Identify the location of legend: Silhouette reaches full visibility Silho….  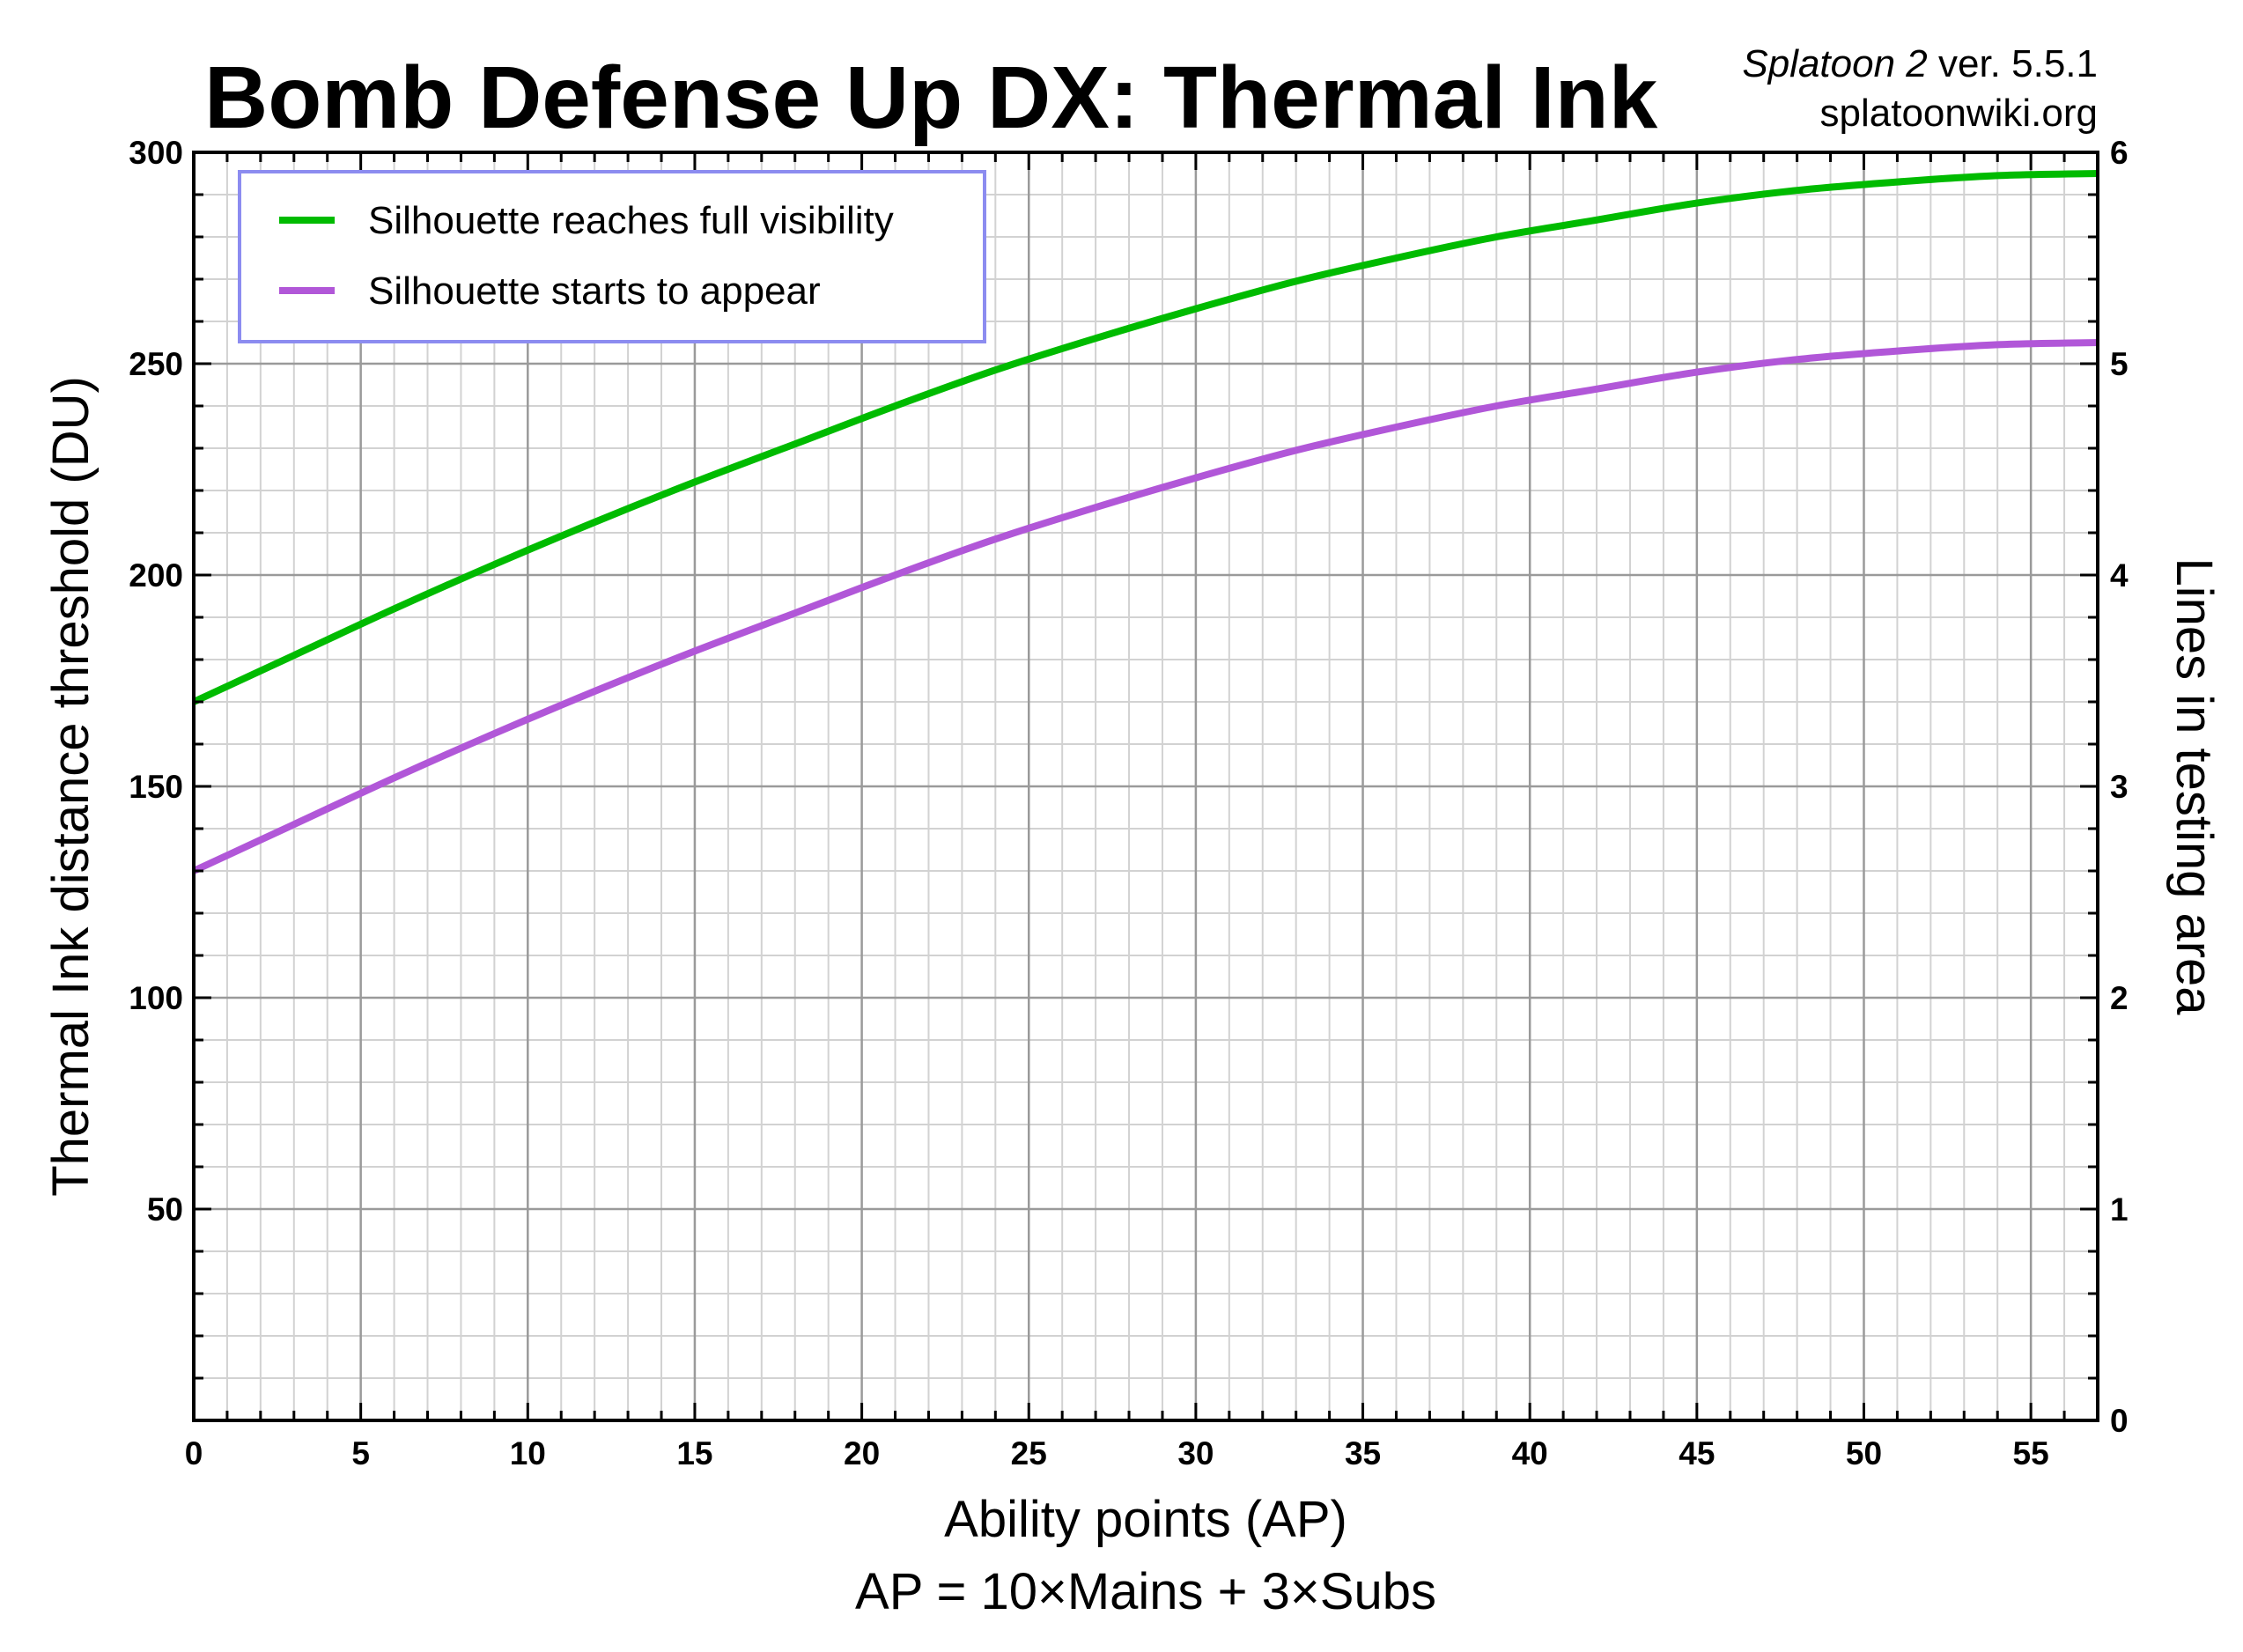
(612, 256).